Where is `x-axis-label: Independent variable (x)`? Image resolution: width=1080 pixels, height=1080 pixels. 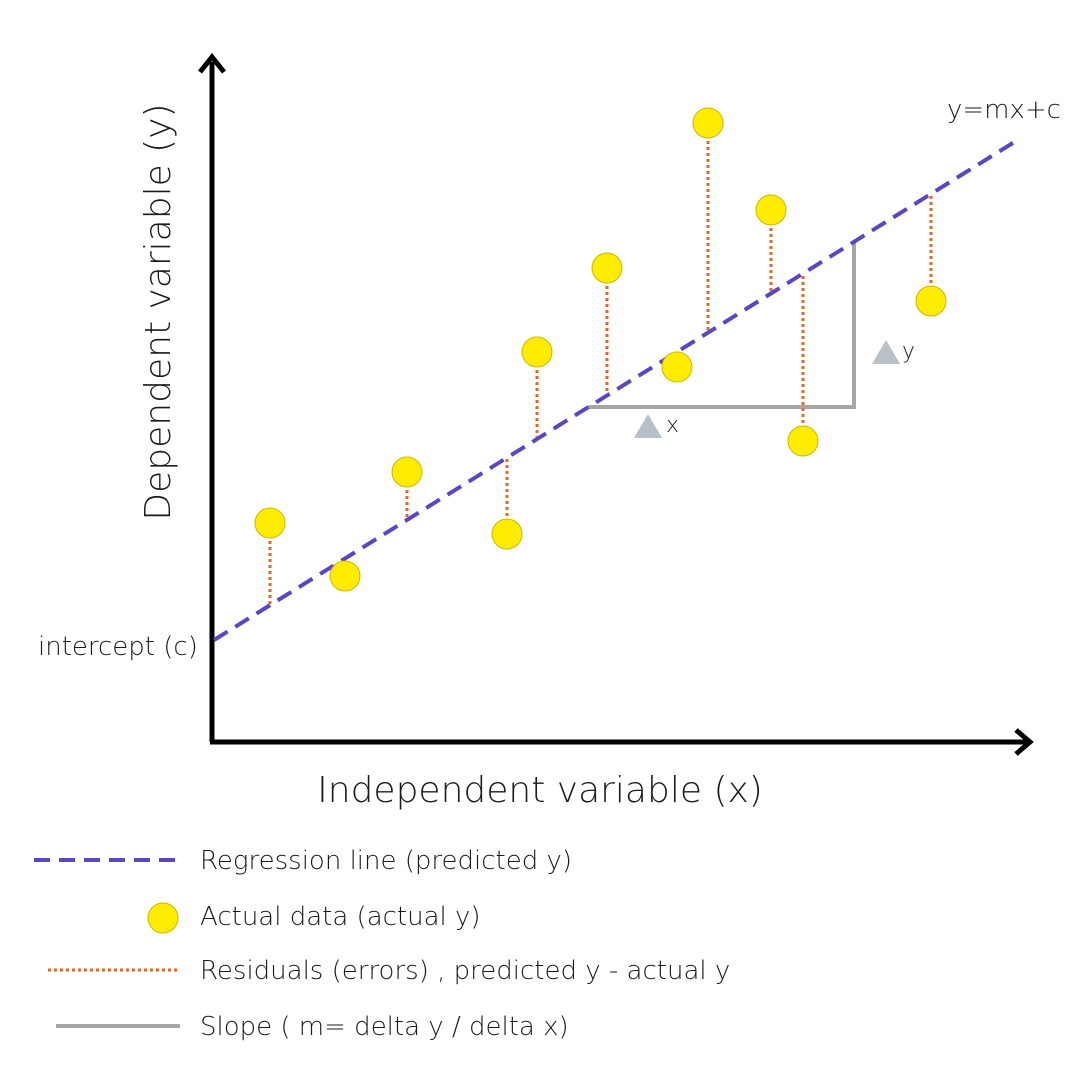 x-axis-label: Independent variable (x) is located at coordinates (540, 790).